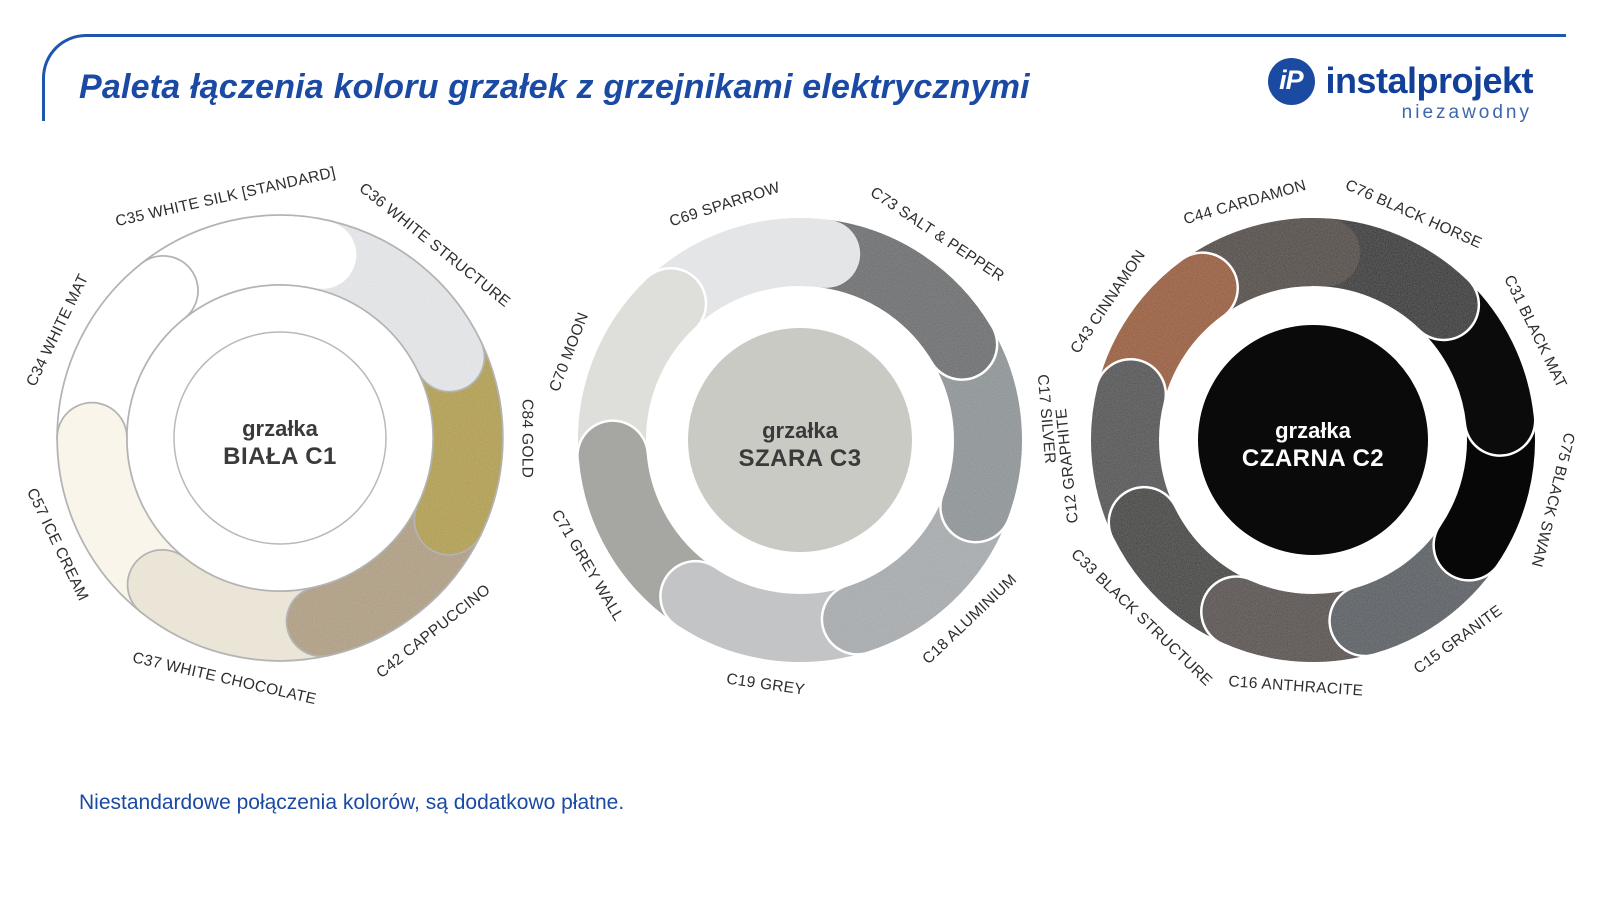 Image resolution: width=1600 pixels, height=900 pixels. Describe the element at coordinates (1313, 445) in the screenshot. I see `center-label-grzalka-czarna-c2: grzałka CZARNA C2` at that location.